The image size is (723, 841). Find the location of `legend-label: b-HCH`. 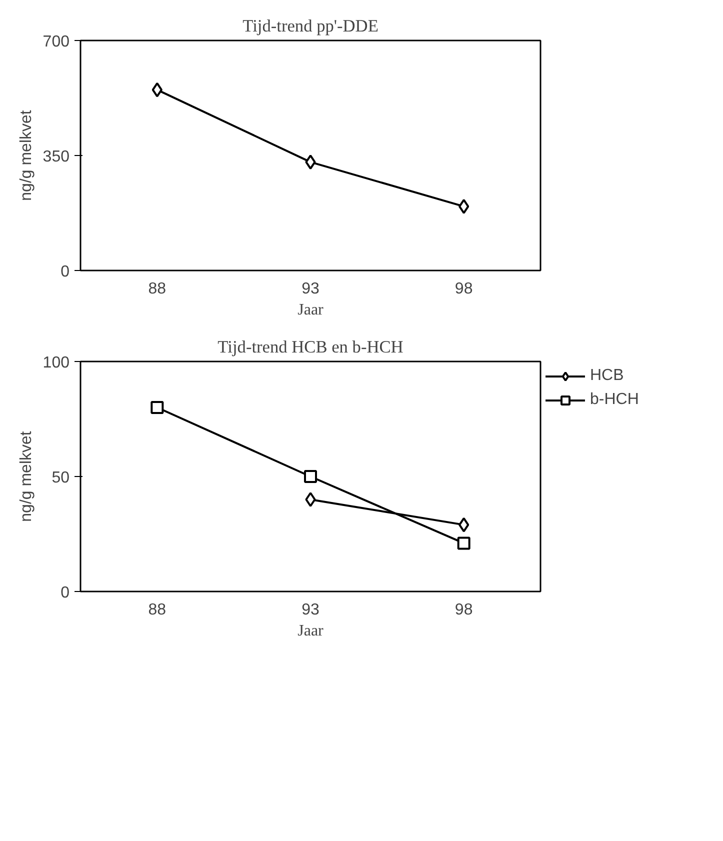

legend-label: b-HCH is located at coordinates (614, 400).